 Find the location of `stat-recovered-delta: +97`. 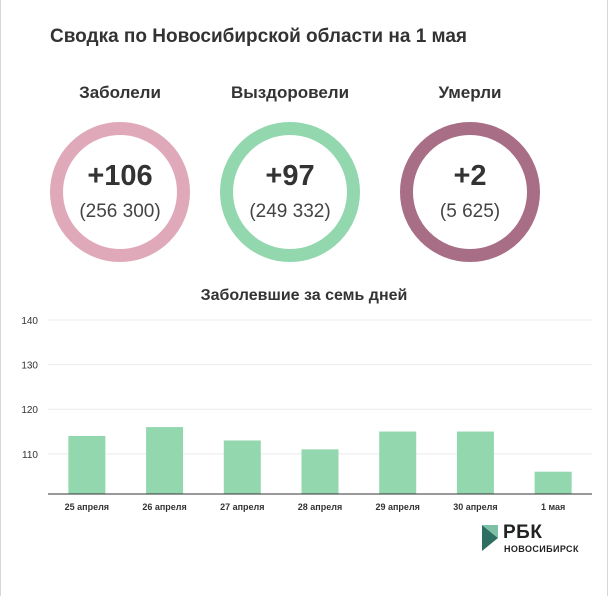

stat-recovered-delta: +97 is located at coordinates (290, 176).